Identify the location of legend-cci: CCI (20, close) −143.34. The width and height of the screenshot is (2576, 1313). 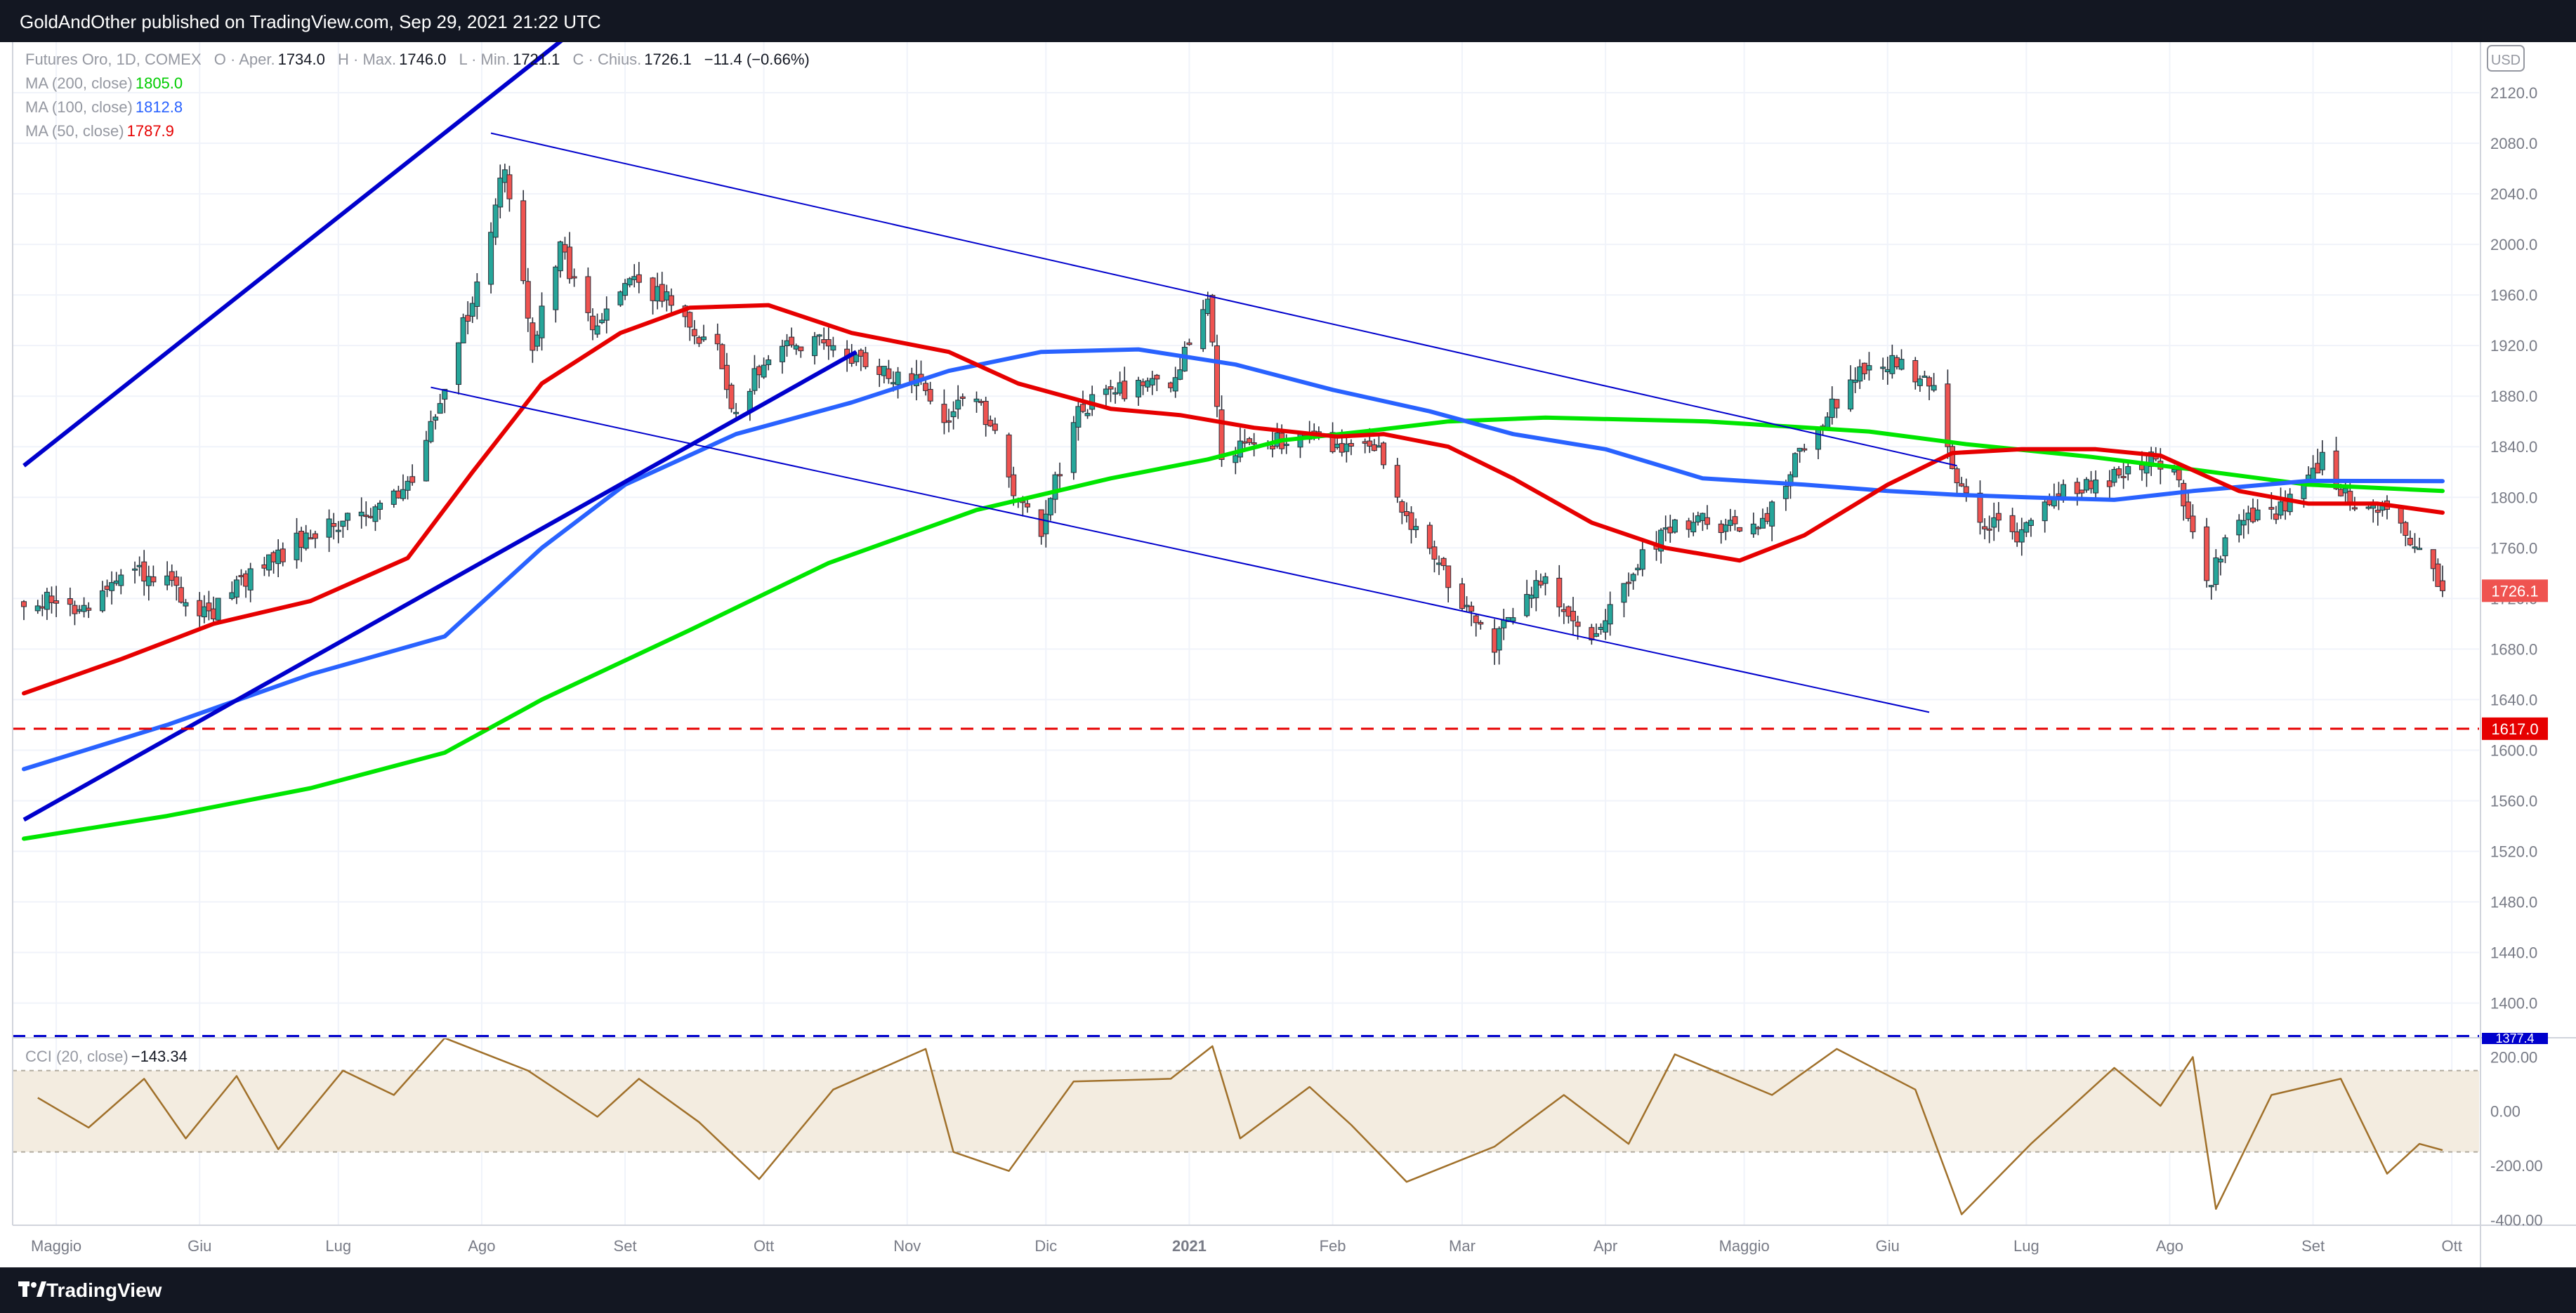
(106, 1057).